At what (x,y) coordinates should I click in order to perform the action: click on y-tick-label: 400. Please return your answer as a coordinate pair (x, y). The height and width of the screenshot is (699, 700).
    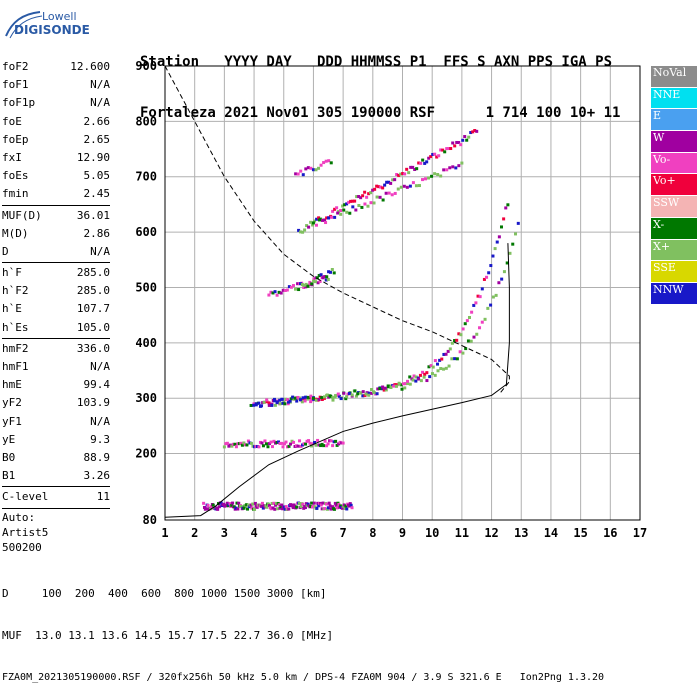
    Looking at the image, I should click on (146, 343).